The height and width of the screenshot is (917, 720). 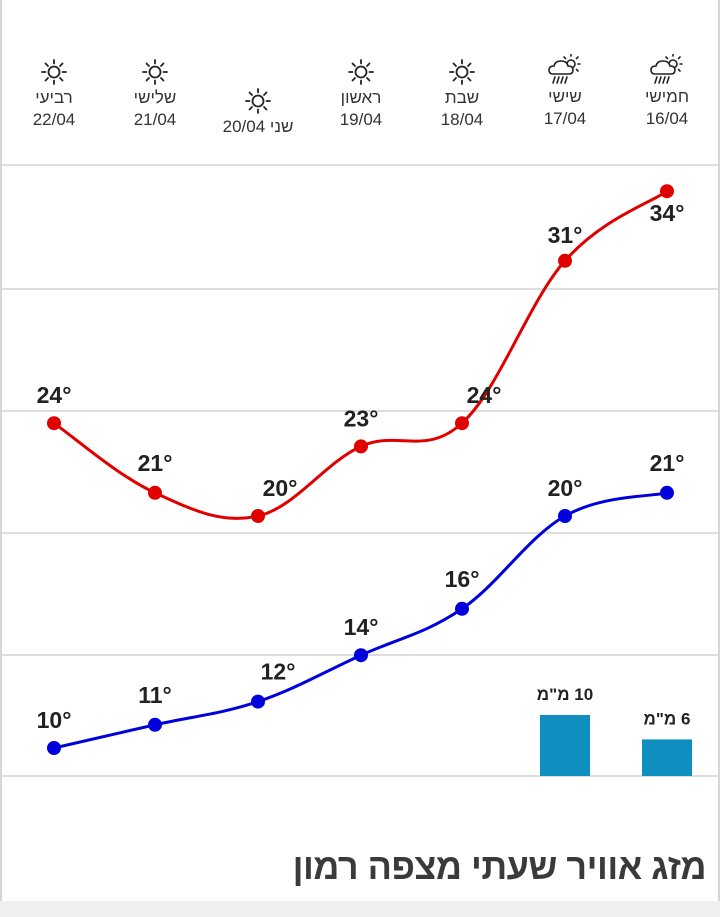 I want to click on min-temp-label: 11°, so click(x=155, y=695).